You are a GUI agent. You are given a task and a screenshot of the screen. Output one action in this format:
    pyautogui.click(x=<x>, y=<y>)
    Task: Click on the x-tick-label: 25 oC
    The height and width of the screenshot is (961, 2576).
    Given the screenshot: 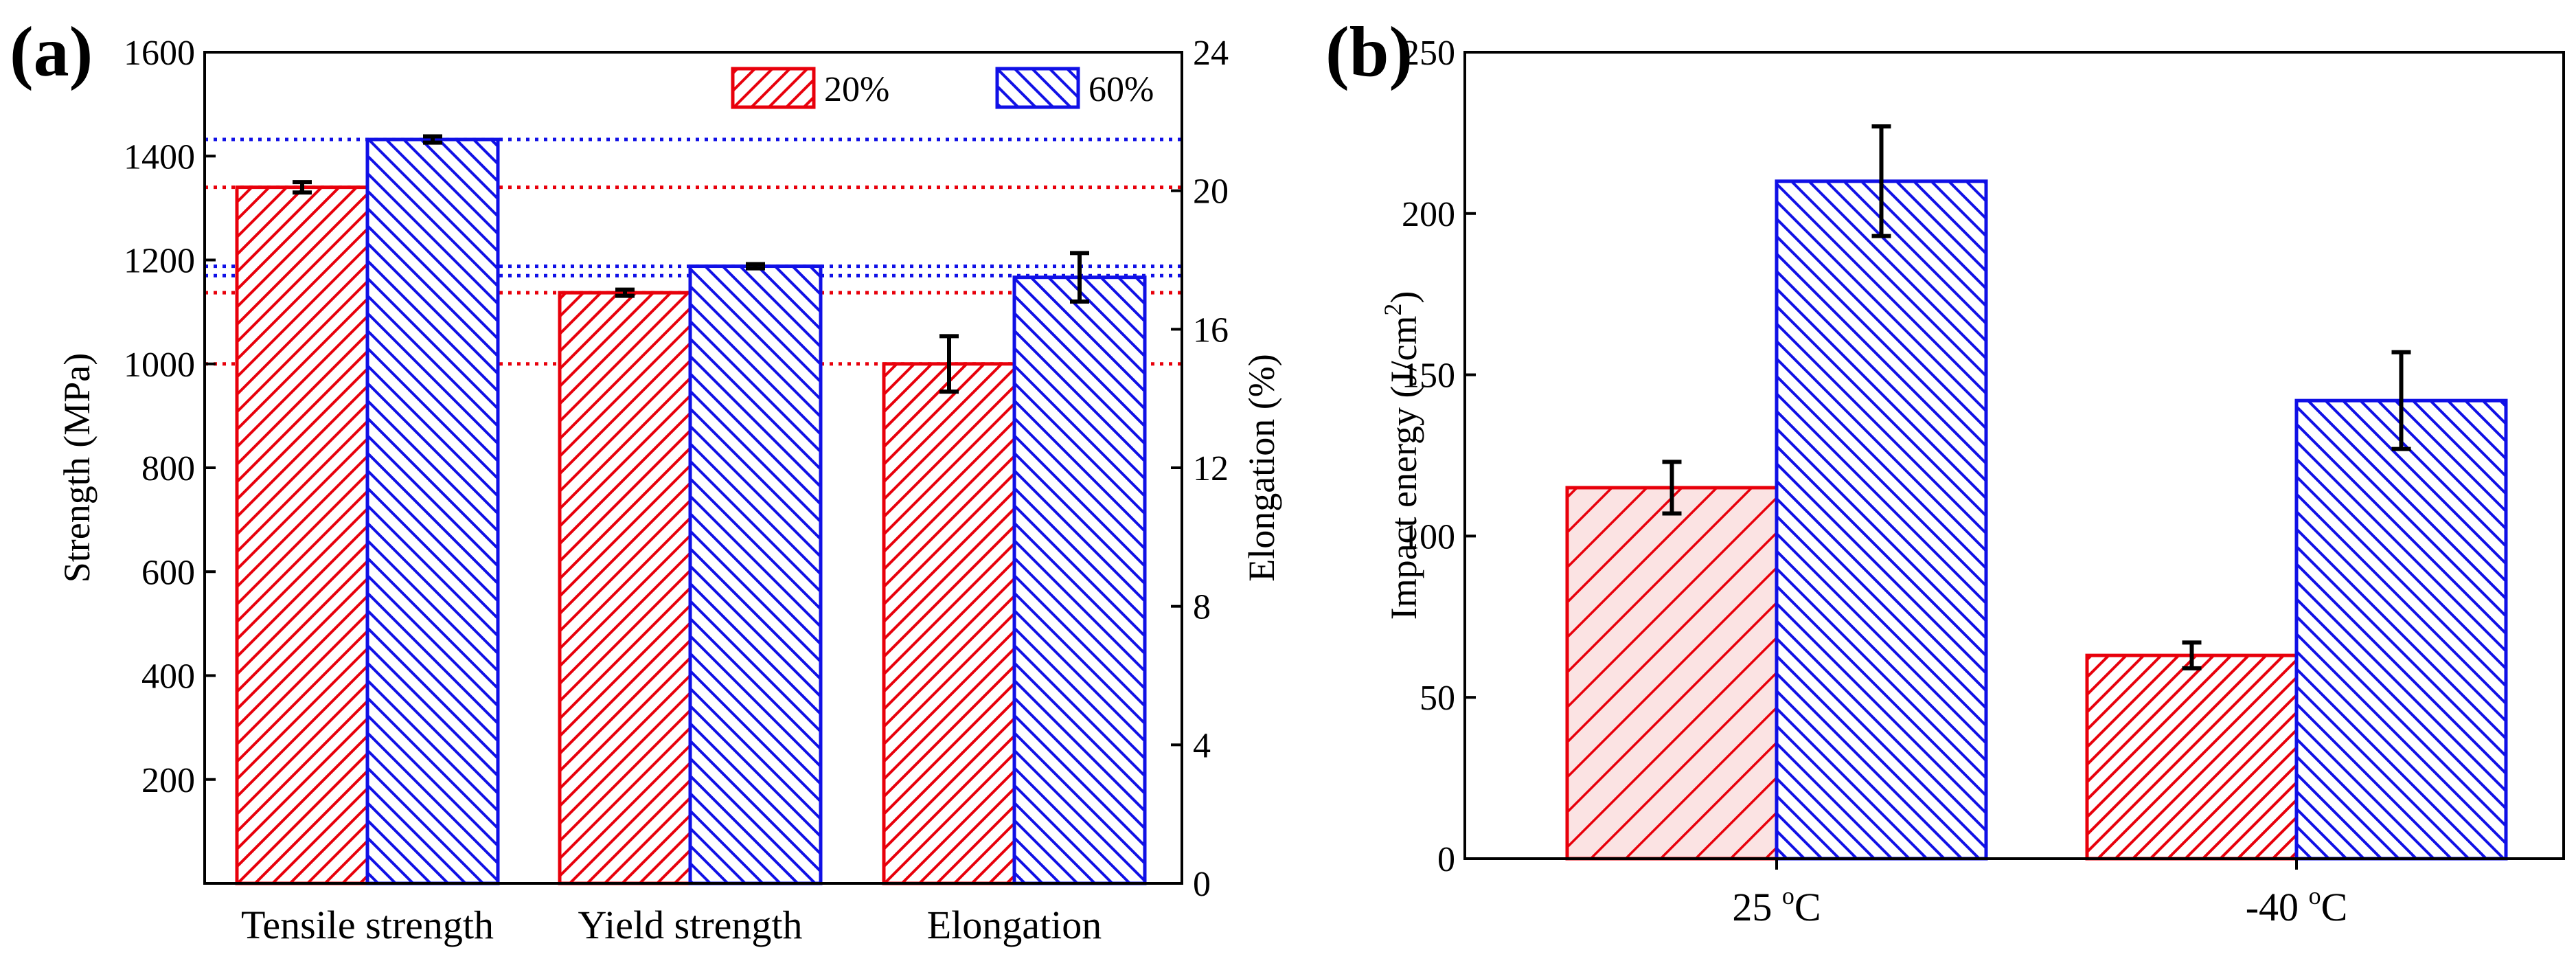 What is the action you would take?
    pyautogui.click(x=1776, y=905)
    